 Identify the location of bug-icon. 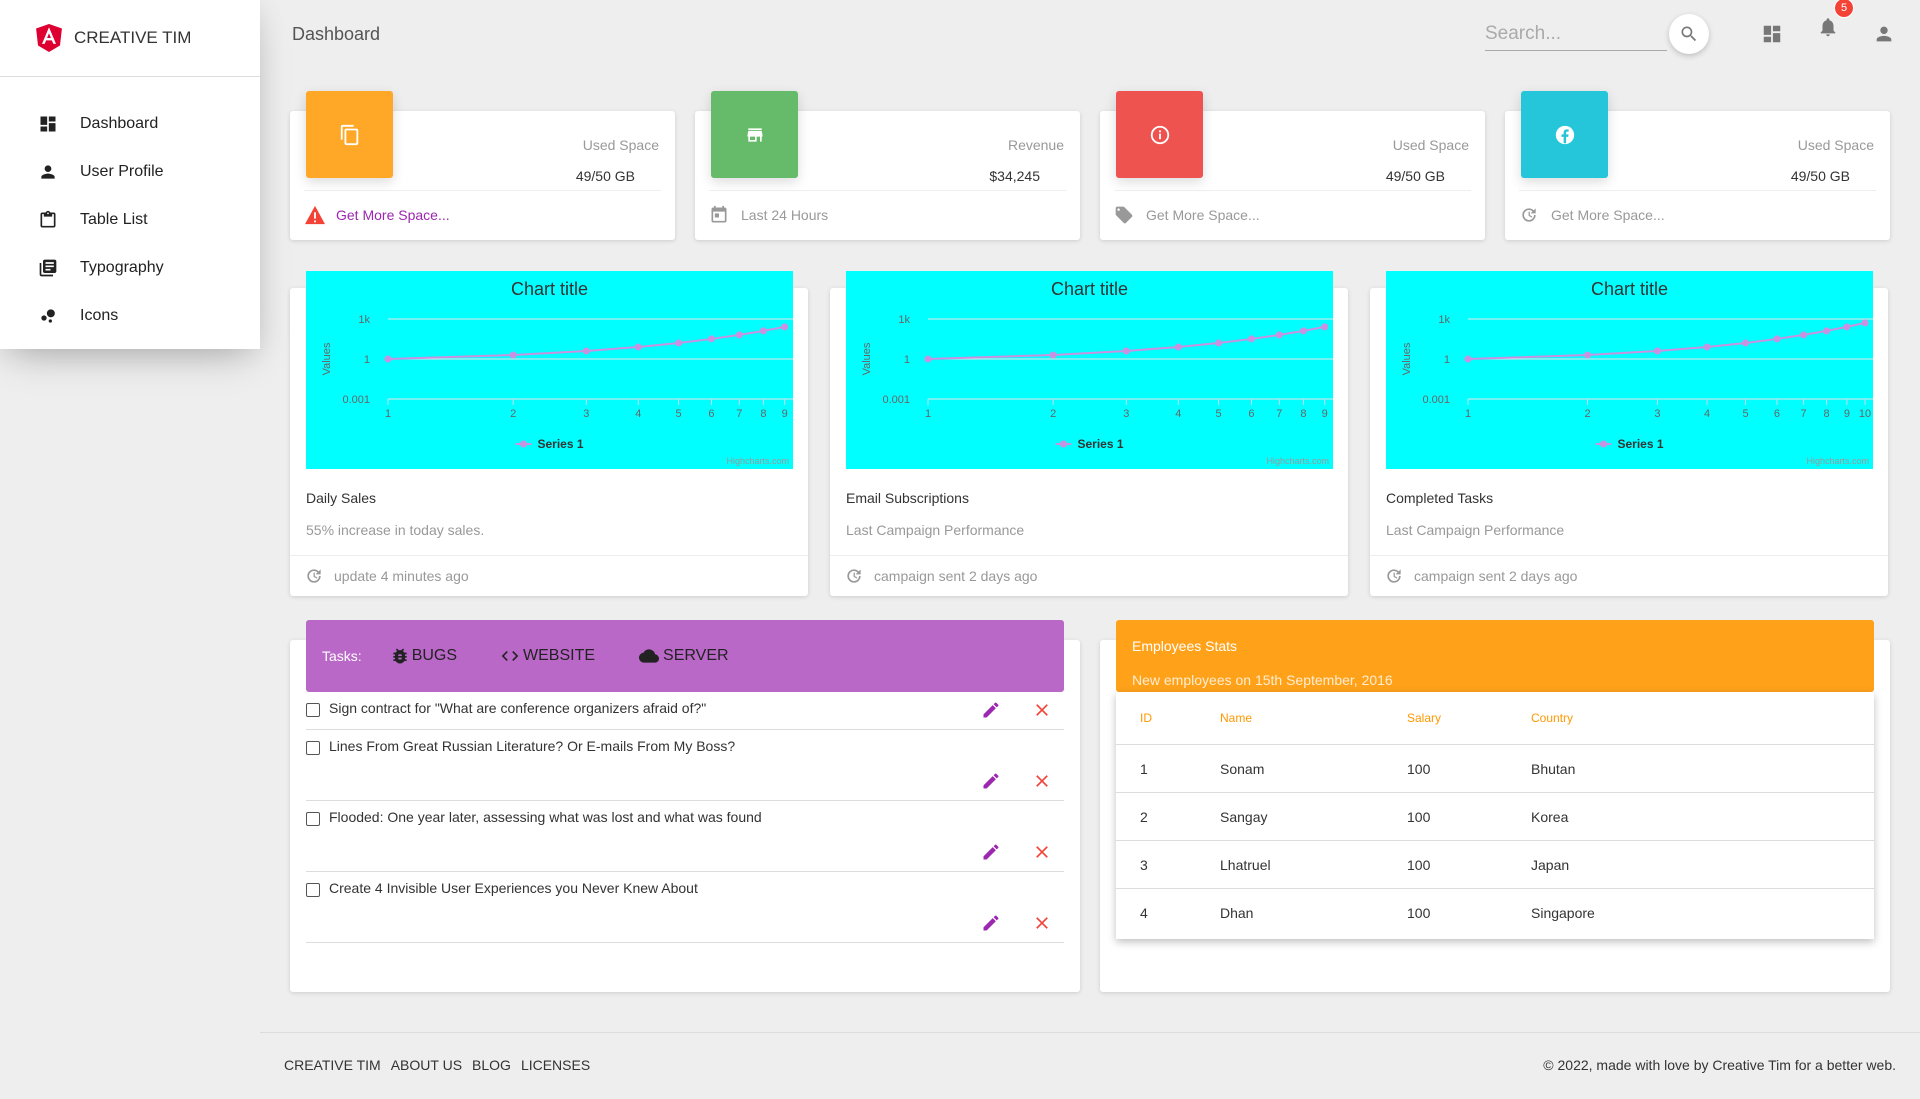
(400, 656).